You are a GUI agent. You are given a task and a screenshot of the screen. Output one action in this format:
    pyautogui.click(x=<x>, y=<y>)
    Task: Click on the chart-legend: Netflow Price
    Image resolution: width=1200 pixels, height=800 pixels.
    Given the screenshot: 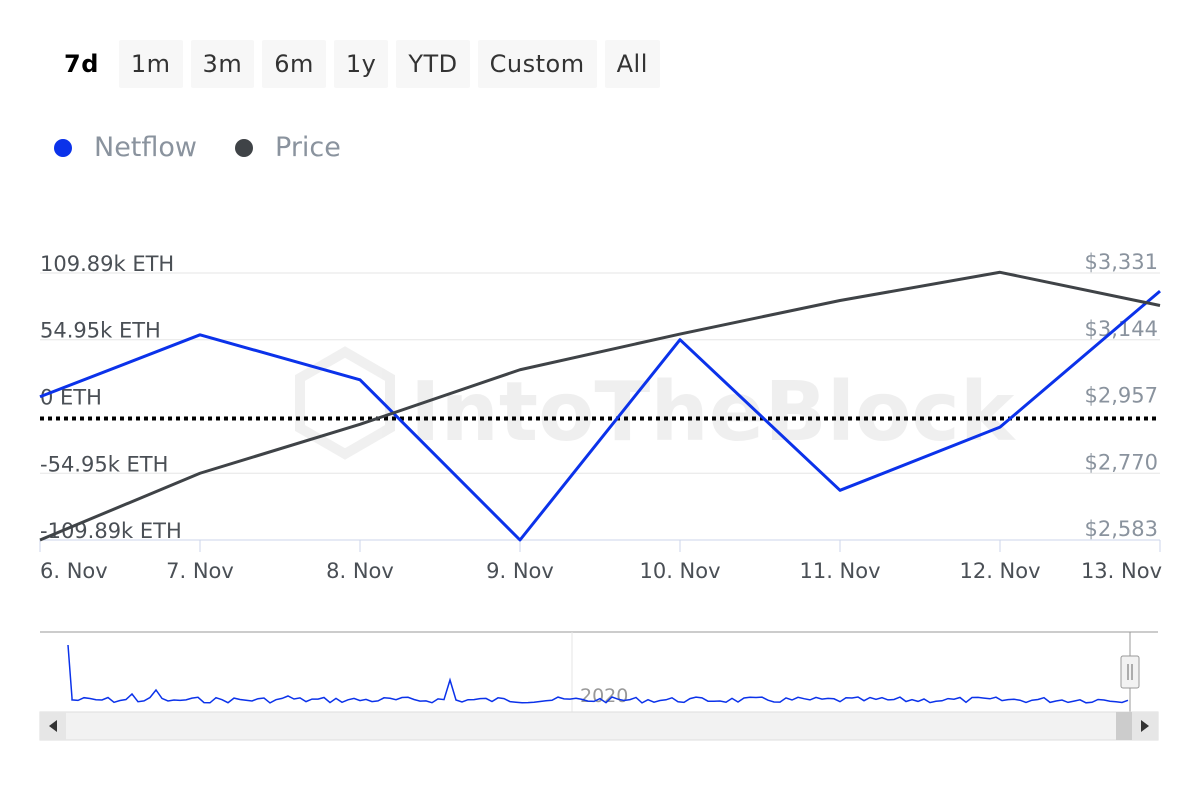 What is the action you would take?
    pyautogui.click(x=197, y=147)
    